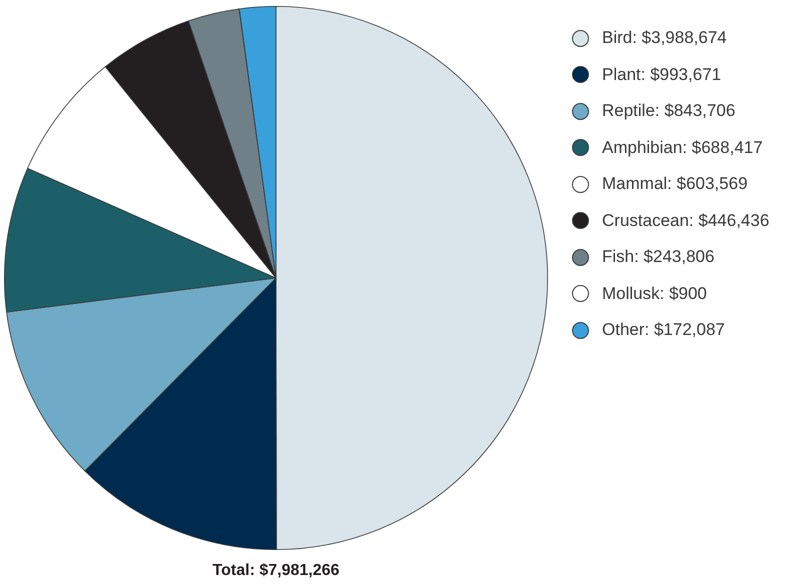 The width and height of the screenshot is (794, 588). I want to click on legend-label: Other: $172,087, so click(663, 330).